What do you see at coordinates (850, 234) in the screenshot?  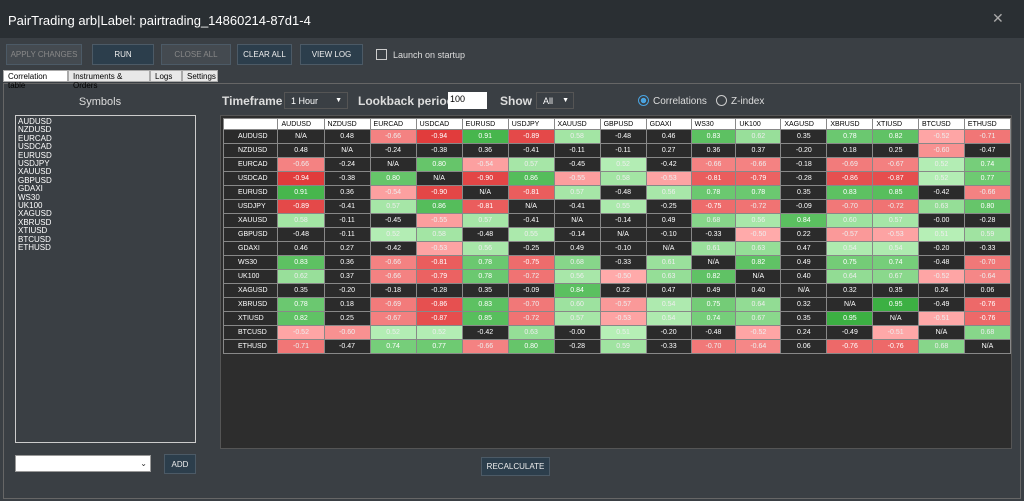 I see `table-cell: -0.57` at bounding box center [850, 234].